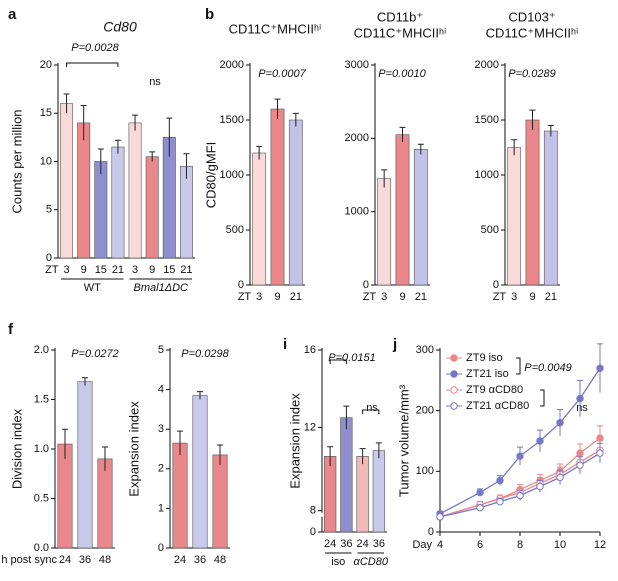  I want to click on y-tick-label: 3000, so click(357, 65).